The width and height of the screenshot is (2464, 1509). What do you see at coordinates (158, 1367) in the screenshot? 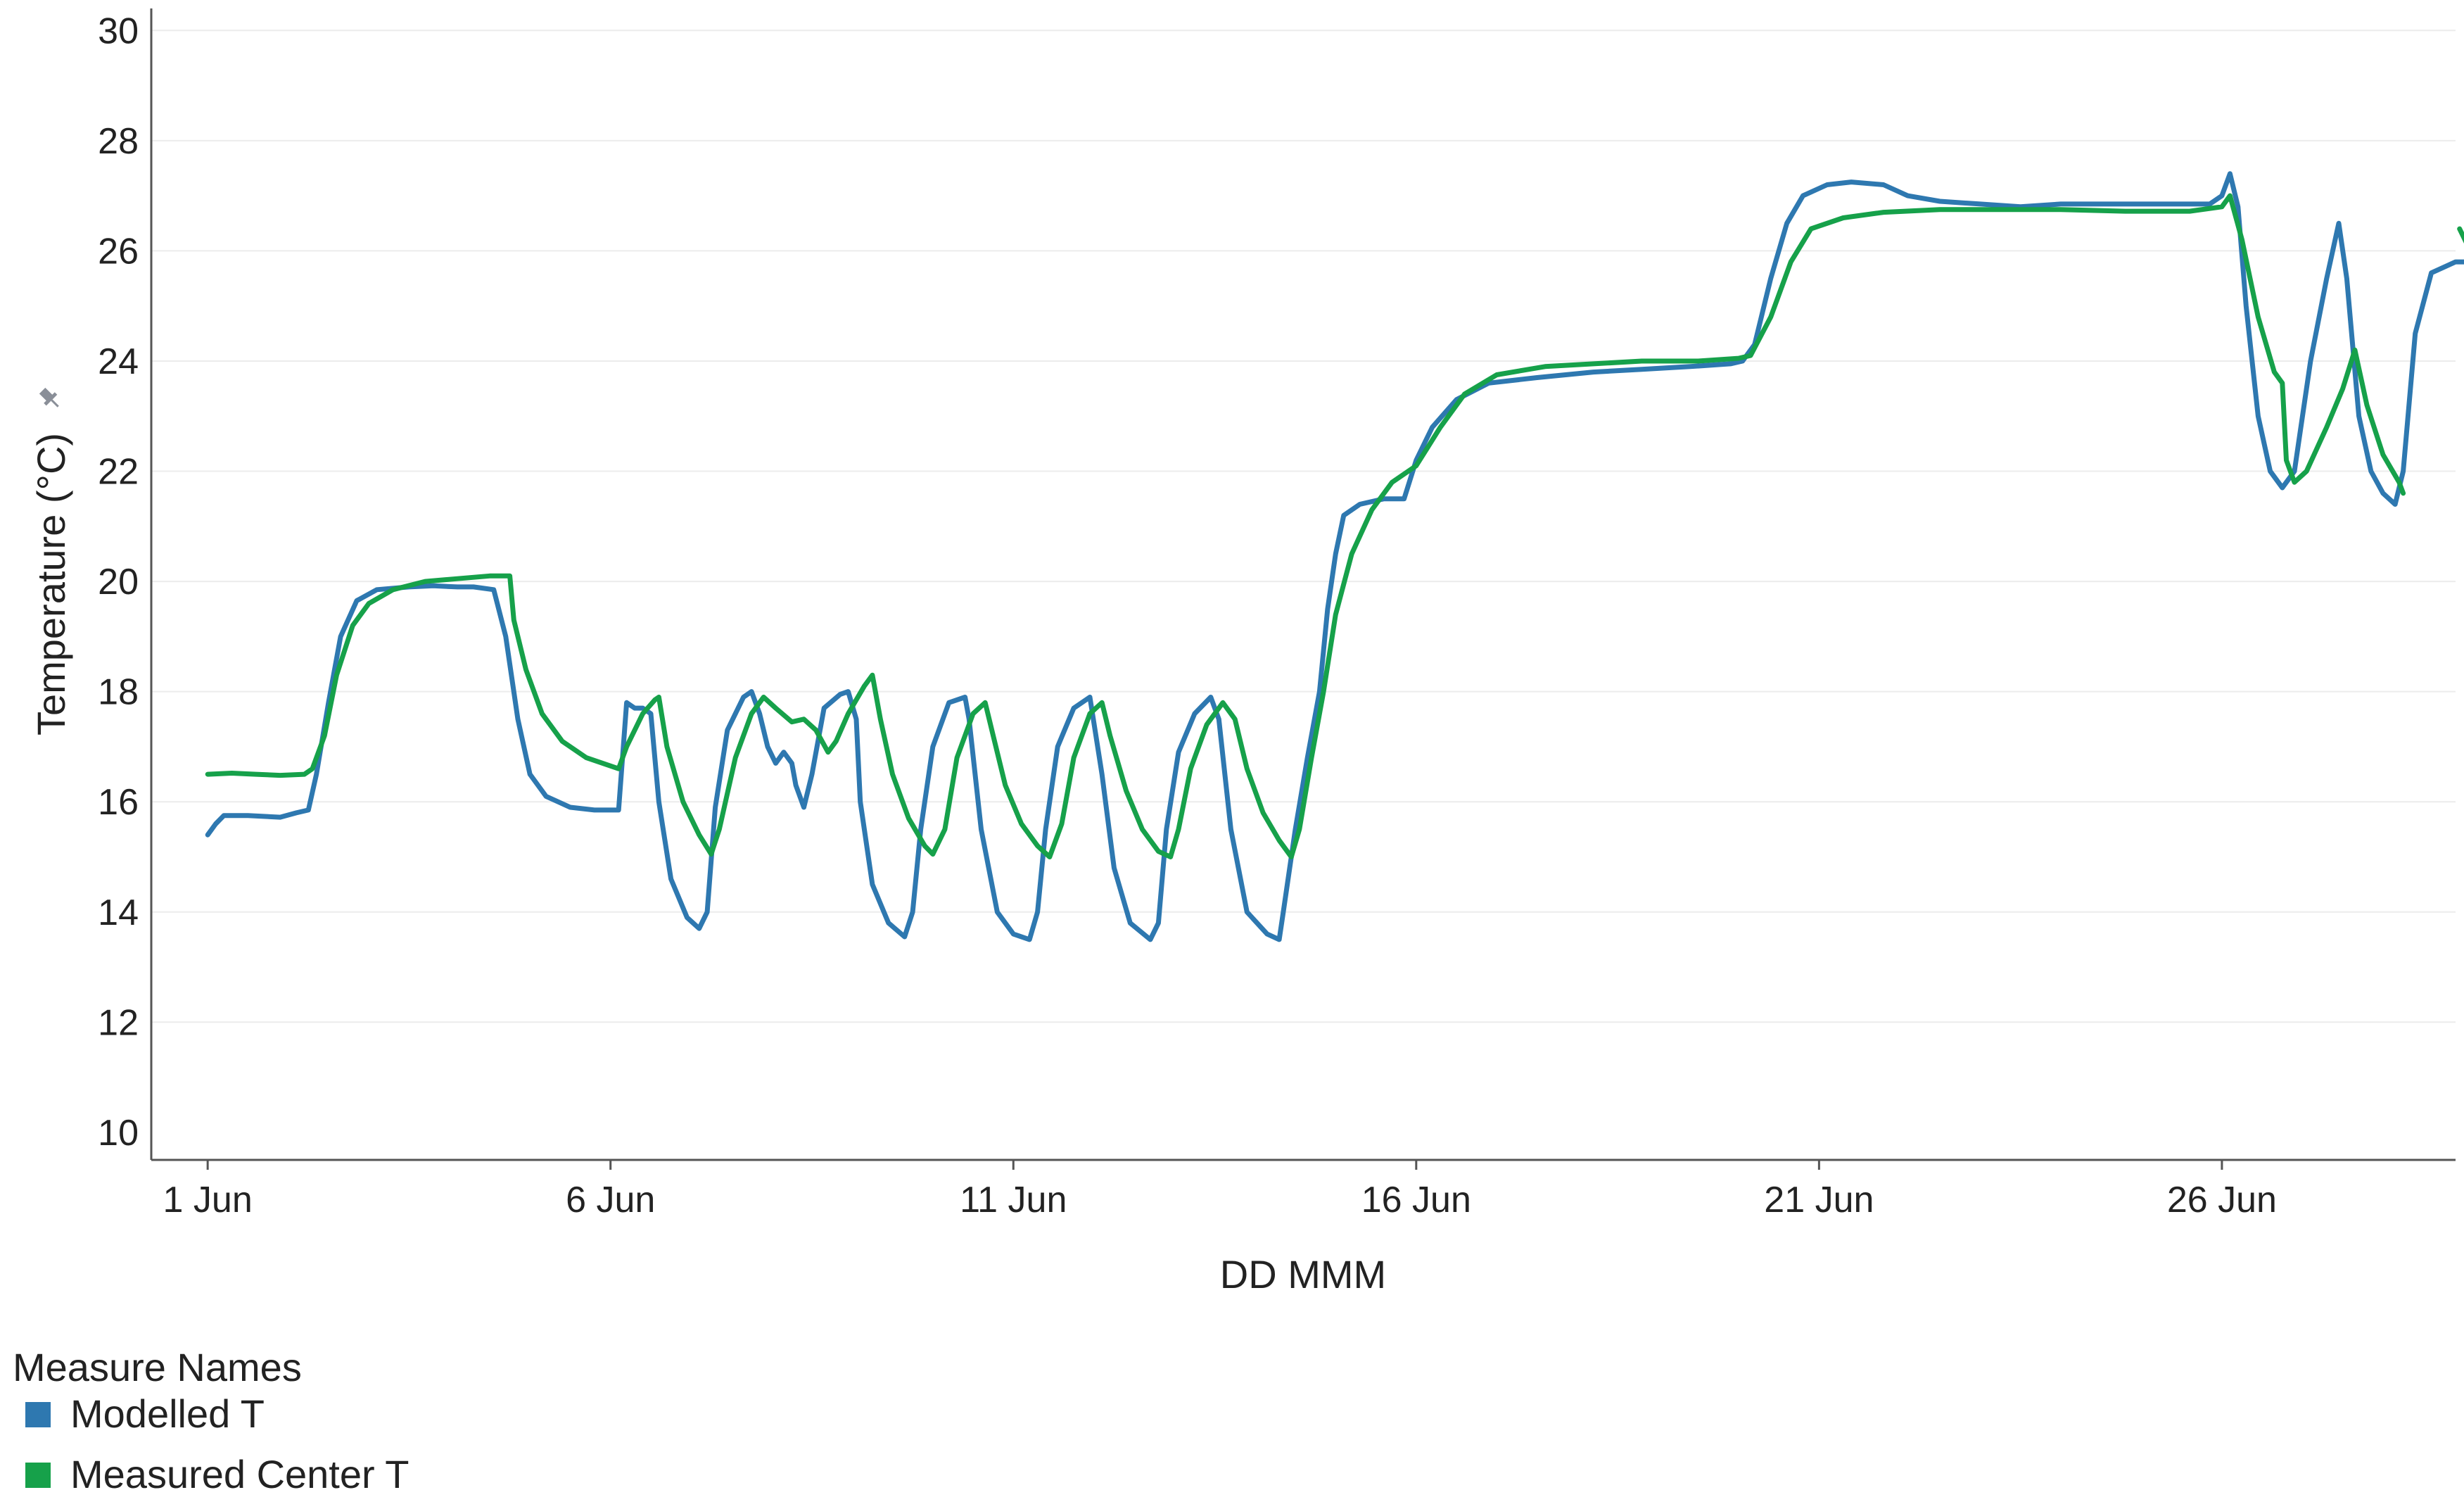
I see `legend-title: Measure Names` at bounding box center [158, 1367].